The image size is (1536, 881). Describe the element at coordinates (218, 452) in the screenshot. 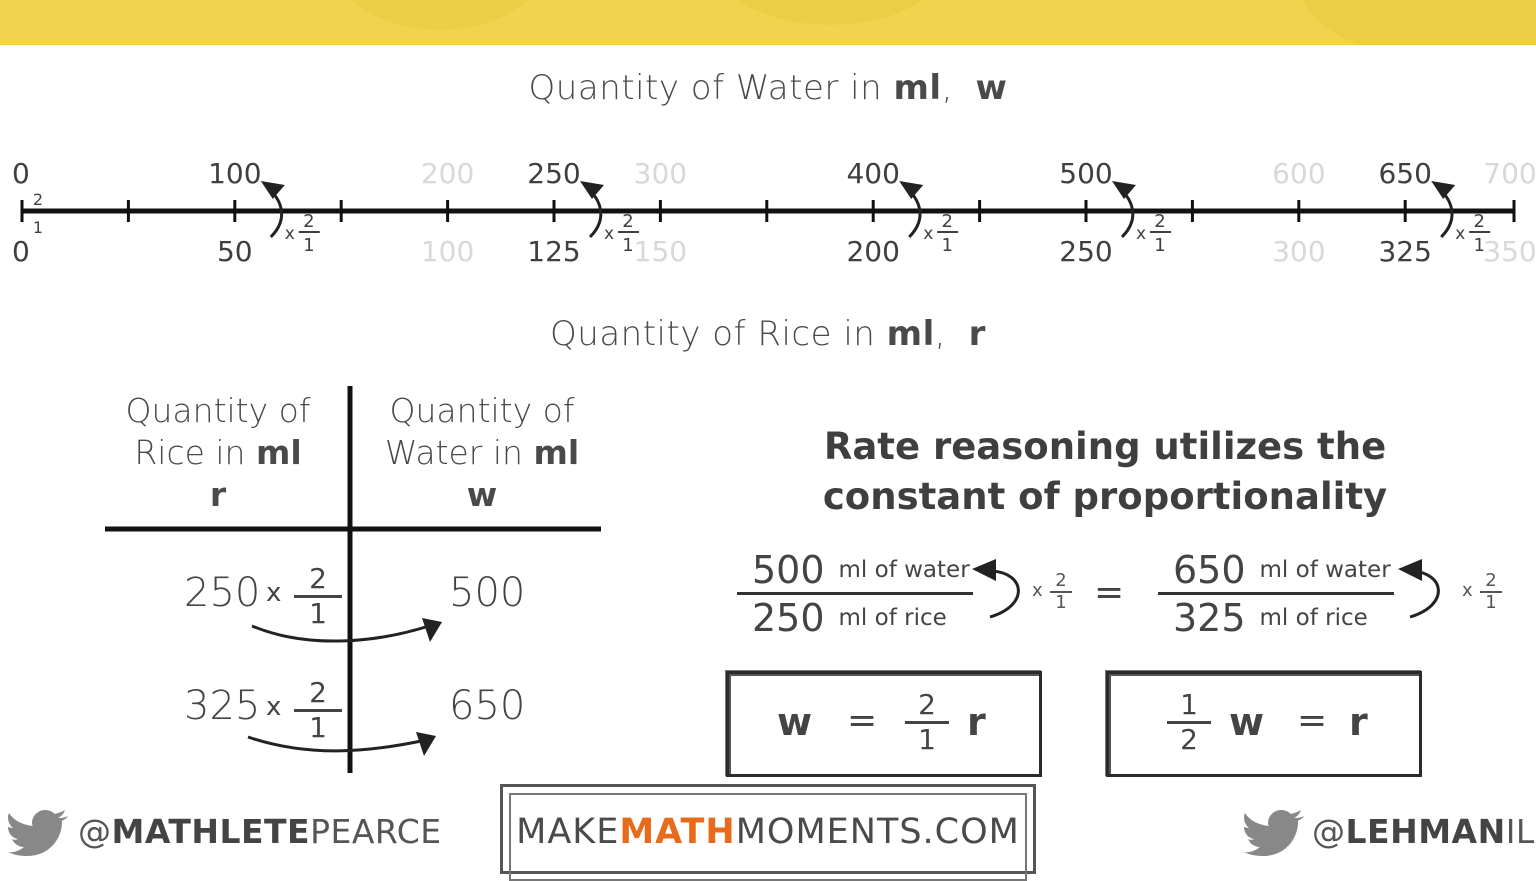

I see `table-header-rice: Quantity of Rice in ml r` at that location.